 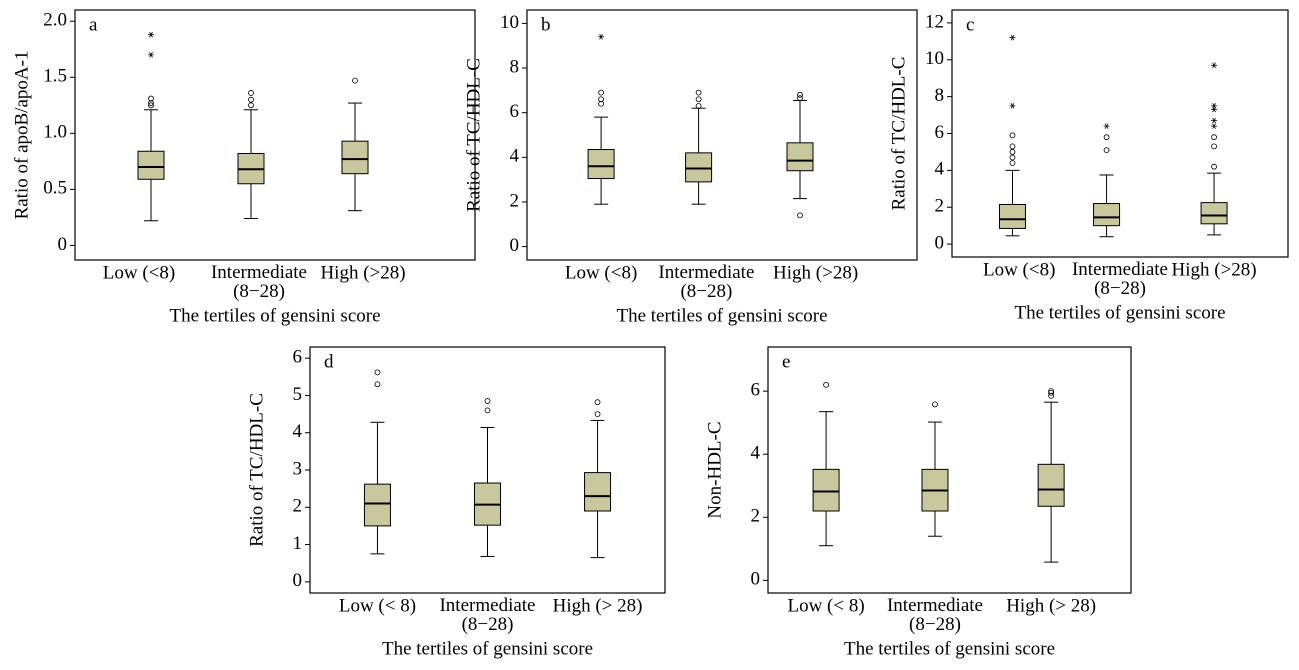 I want to click on y-tick-label: 3, so click(x=298, y=468).